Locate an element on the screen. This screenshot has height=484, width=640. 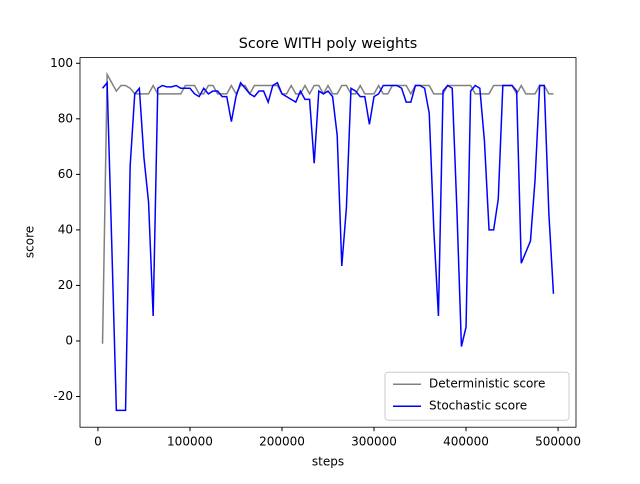
y-tick-label: 20 is located at coordinates (65, 285).